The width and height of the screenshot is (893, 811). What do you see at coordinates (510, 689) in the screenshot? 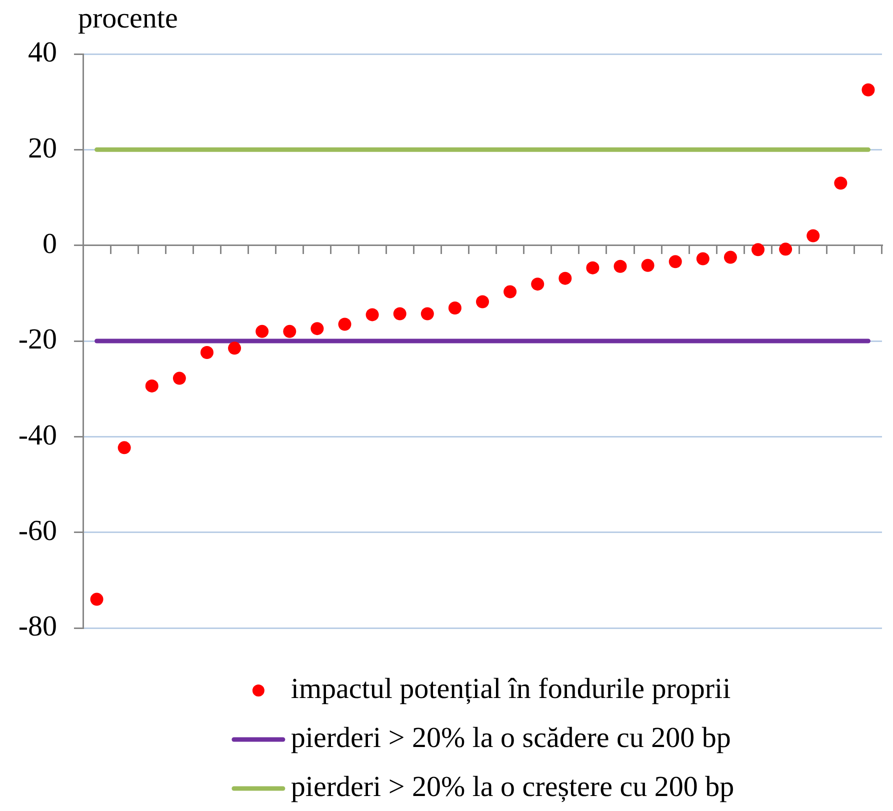
I see `legend-label: impactul potențial în fondurile proprii` at bounding box center [510, 689].